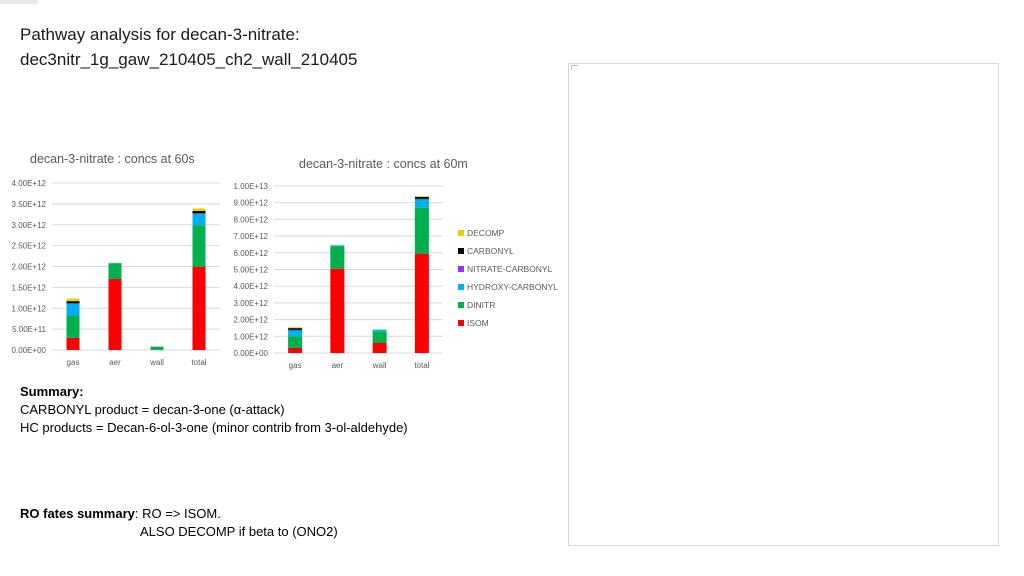  Describe the element at coordinates (19, 2) in the screenshot. I see `corner-thumbnail` at that location.